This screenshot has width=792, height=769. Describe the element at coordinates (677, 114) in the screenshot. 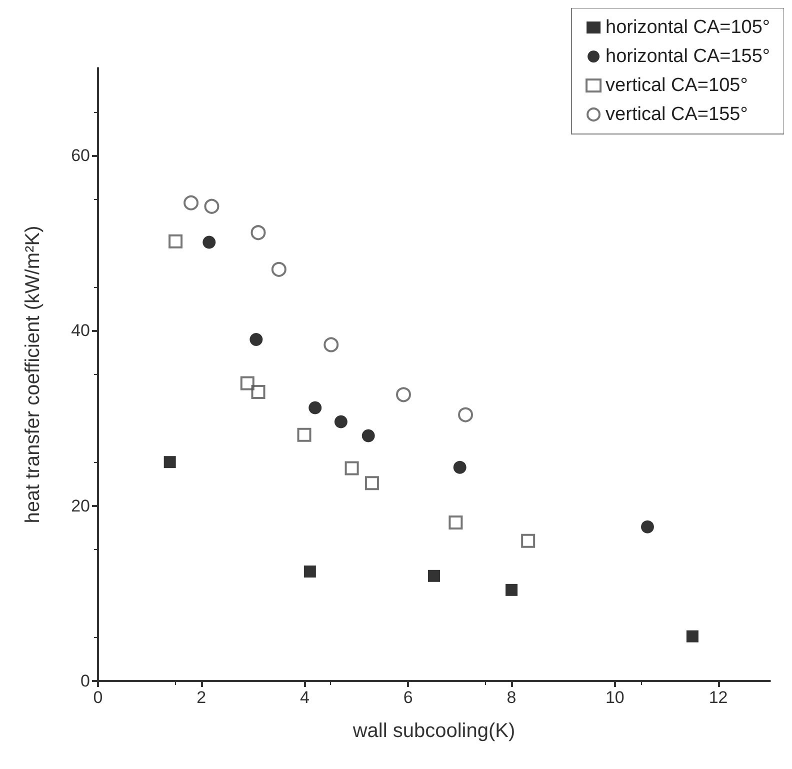

I see `legend-label: vertical CA=155°` at that location.